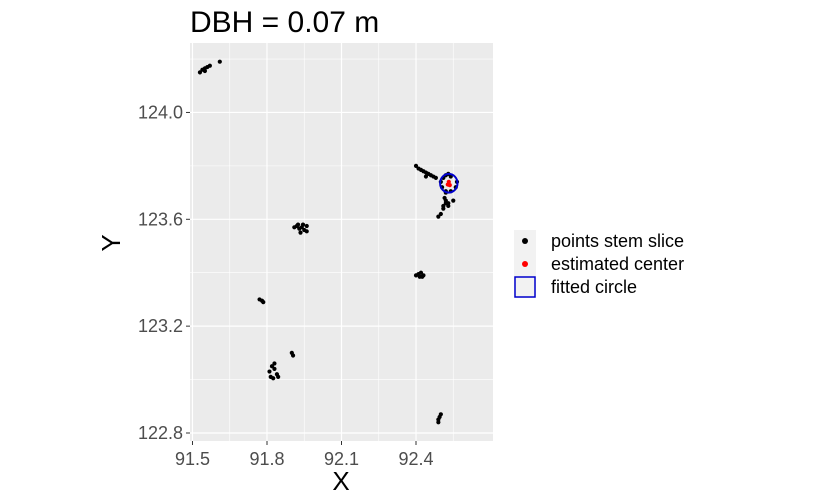 The width and height of the screenshot is (814, 503). Describe the element at coordinates (111, 242) in the screenshot. I see `y-axis-title: Y` at that location.